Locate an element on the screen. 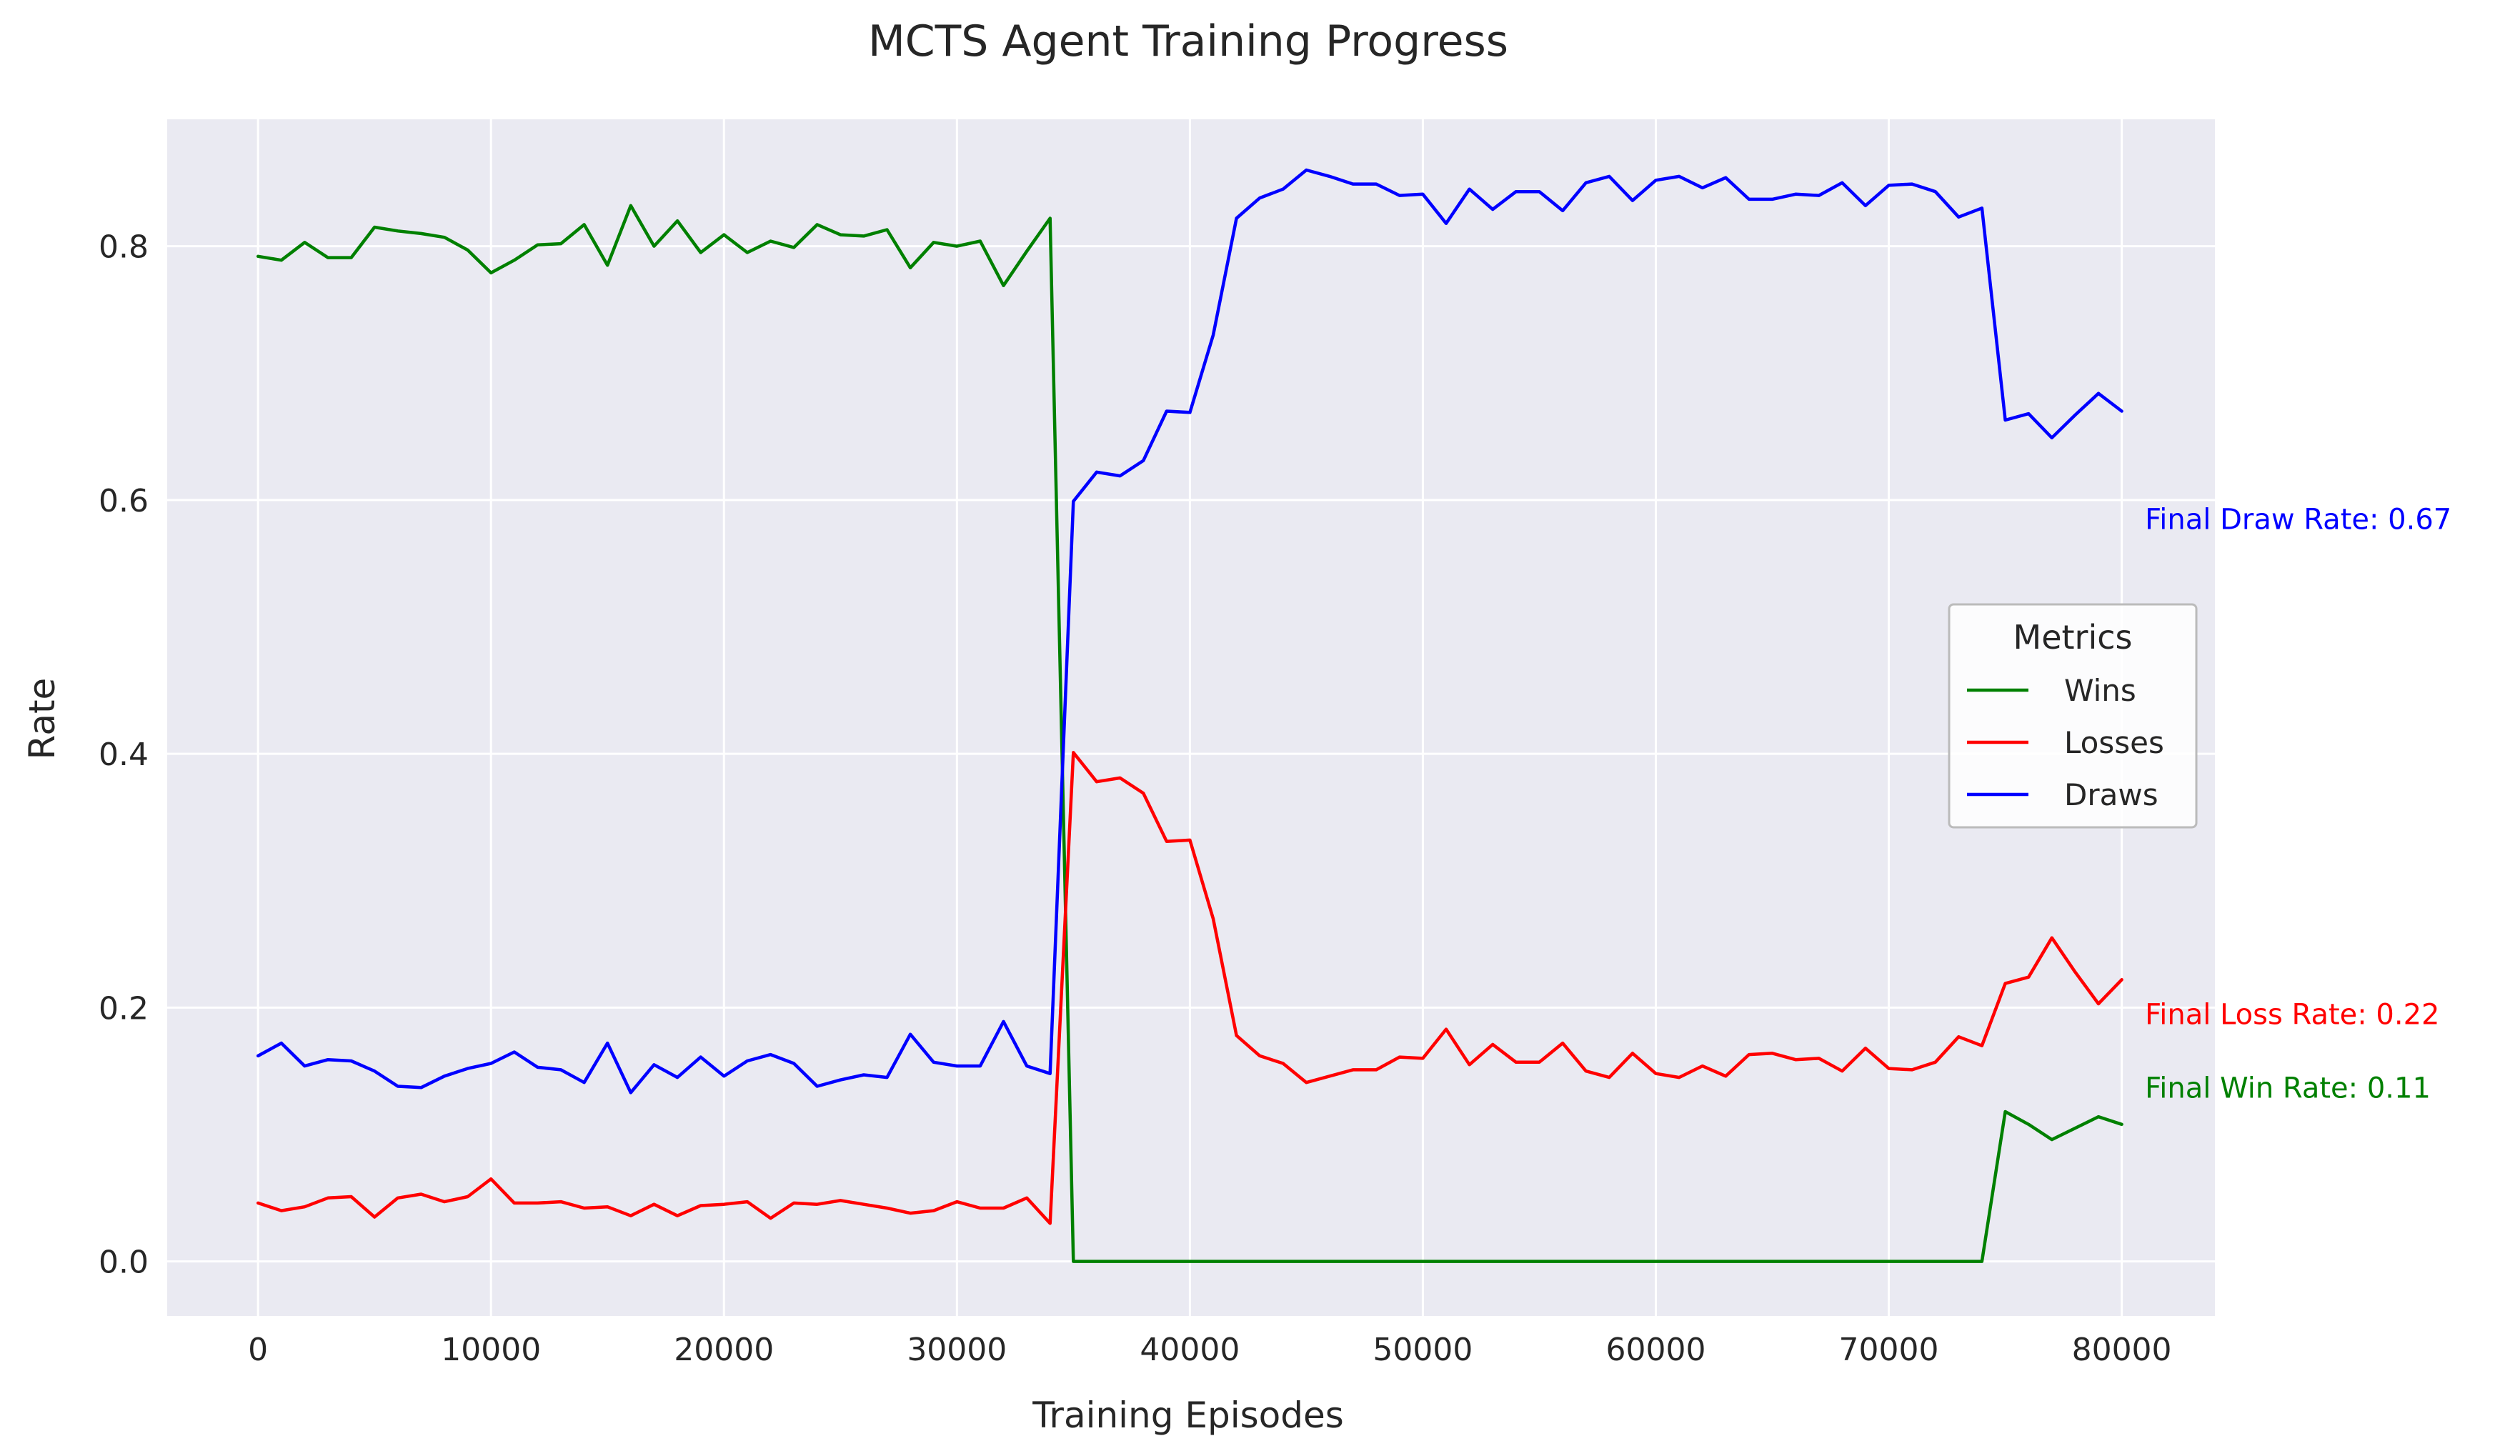 The height and width of the screenshot is (1456, 2520). legend-entries: Wins Losses Draws is located at coordinates (2065, 742).